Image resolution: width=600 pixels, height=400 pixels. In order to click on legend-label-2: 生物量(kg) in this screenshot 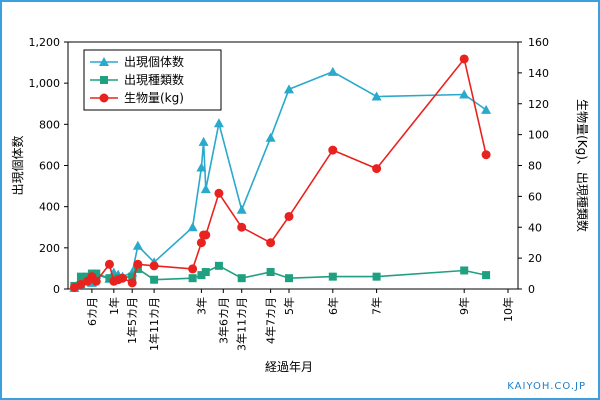, I will do `click(154, 98)`.